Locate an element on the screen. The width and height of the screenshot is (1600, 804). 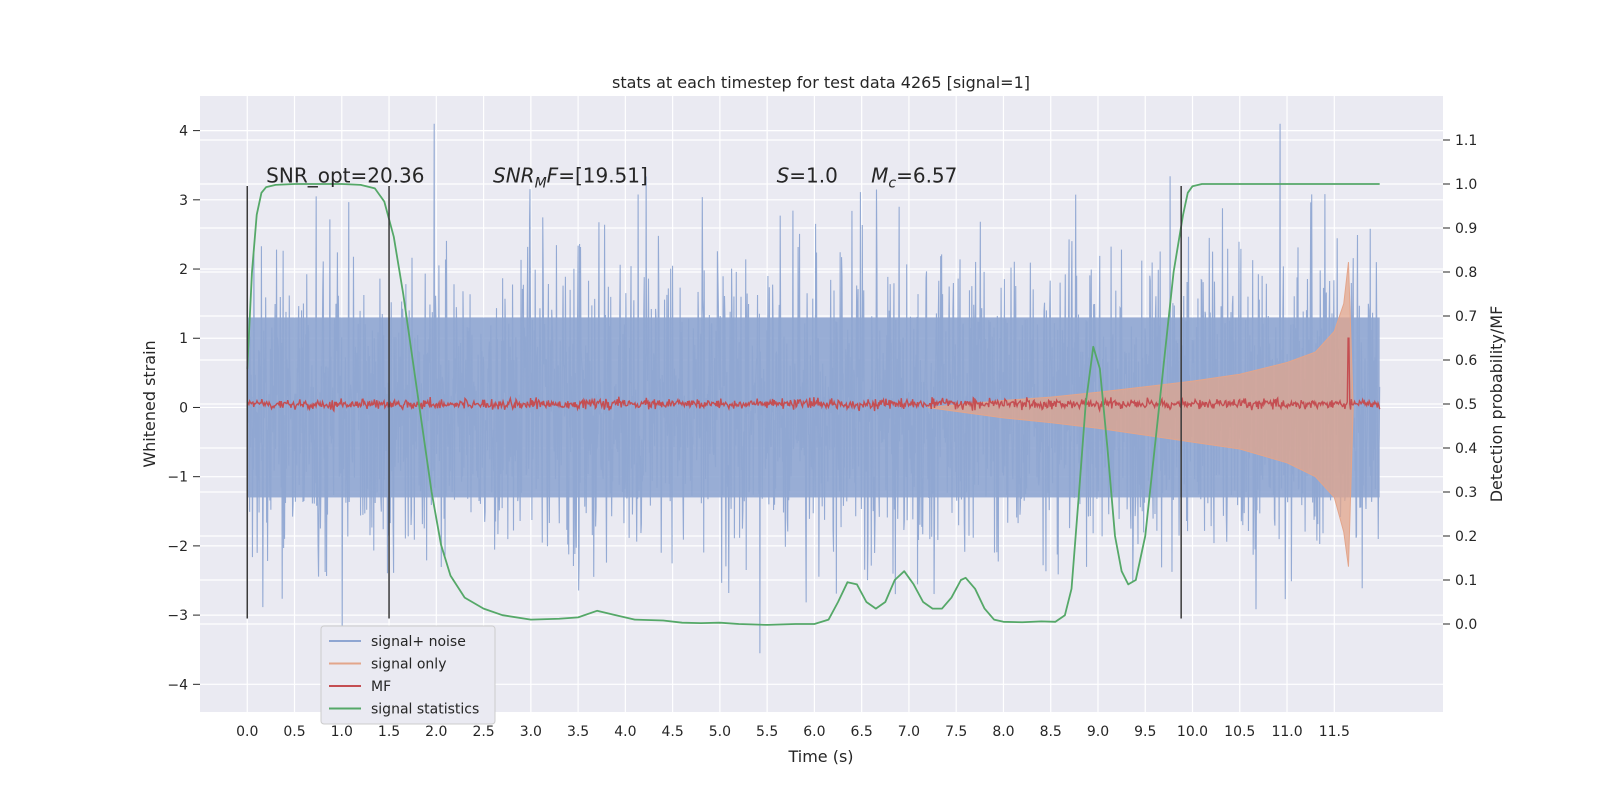
left-y-tick-label: −3 is located at coordinates (177, 616).